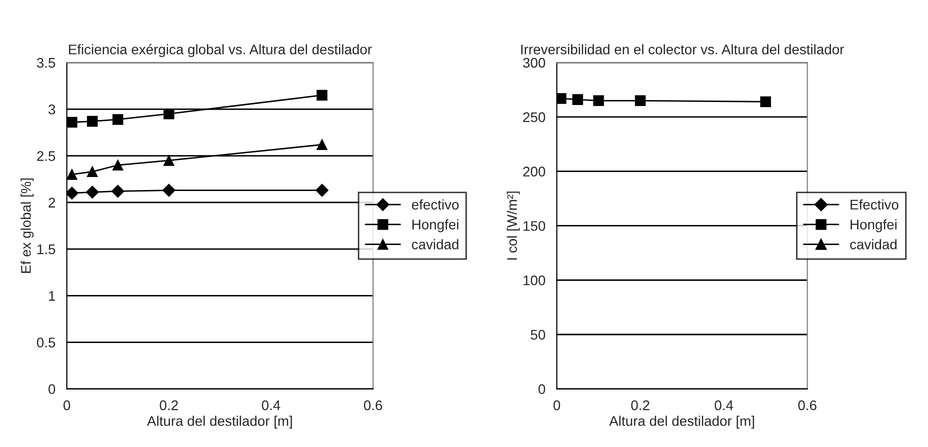 This screenshot has height=447, width=928. I want to click on y-tick-label: 3, so click(52, 109).